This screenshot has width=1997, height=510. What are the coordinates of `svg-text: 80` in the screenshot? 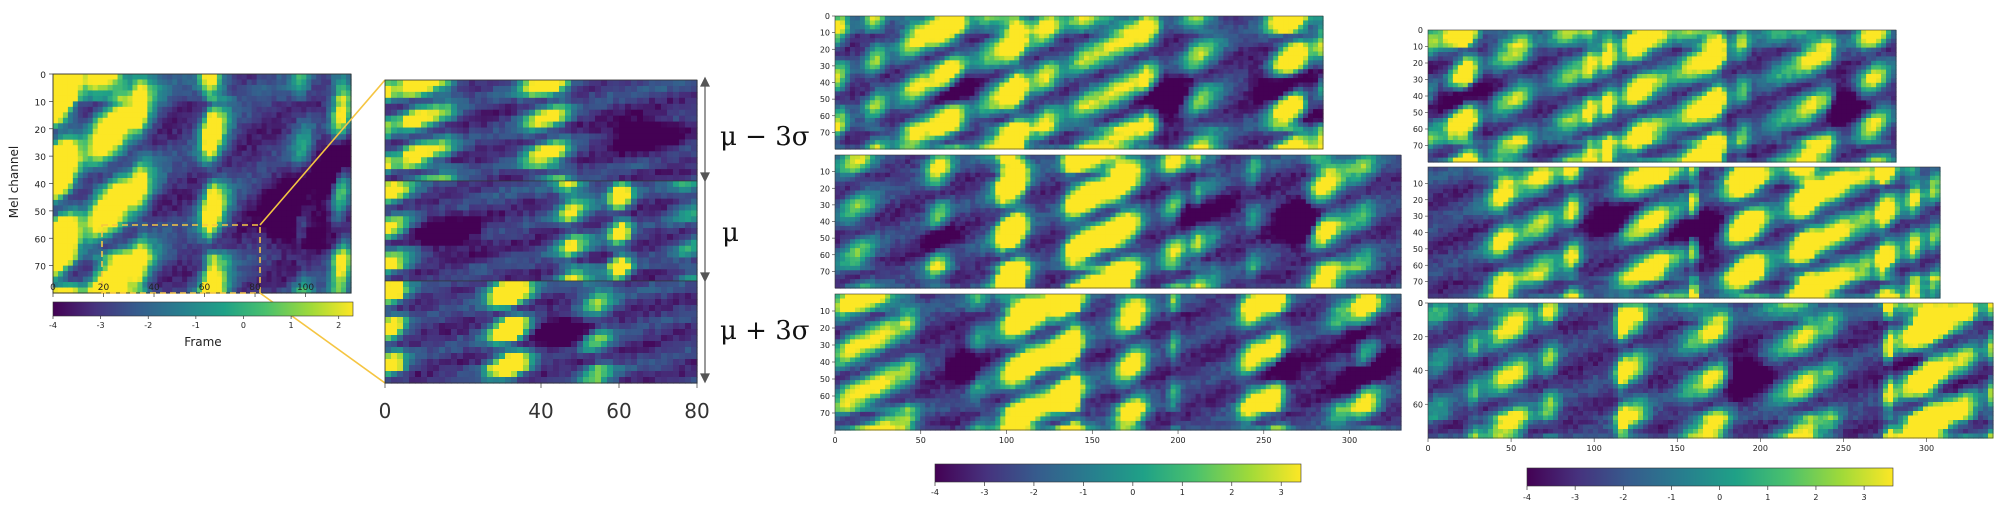 It's located at (255, 288).